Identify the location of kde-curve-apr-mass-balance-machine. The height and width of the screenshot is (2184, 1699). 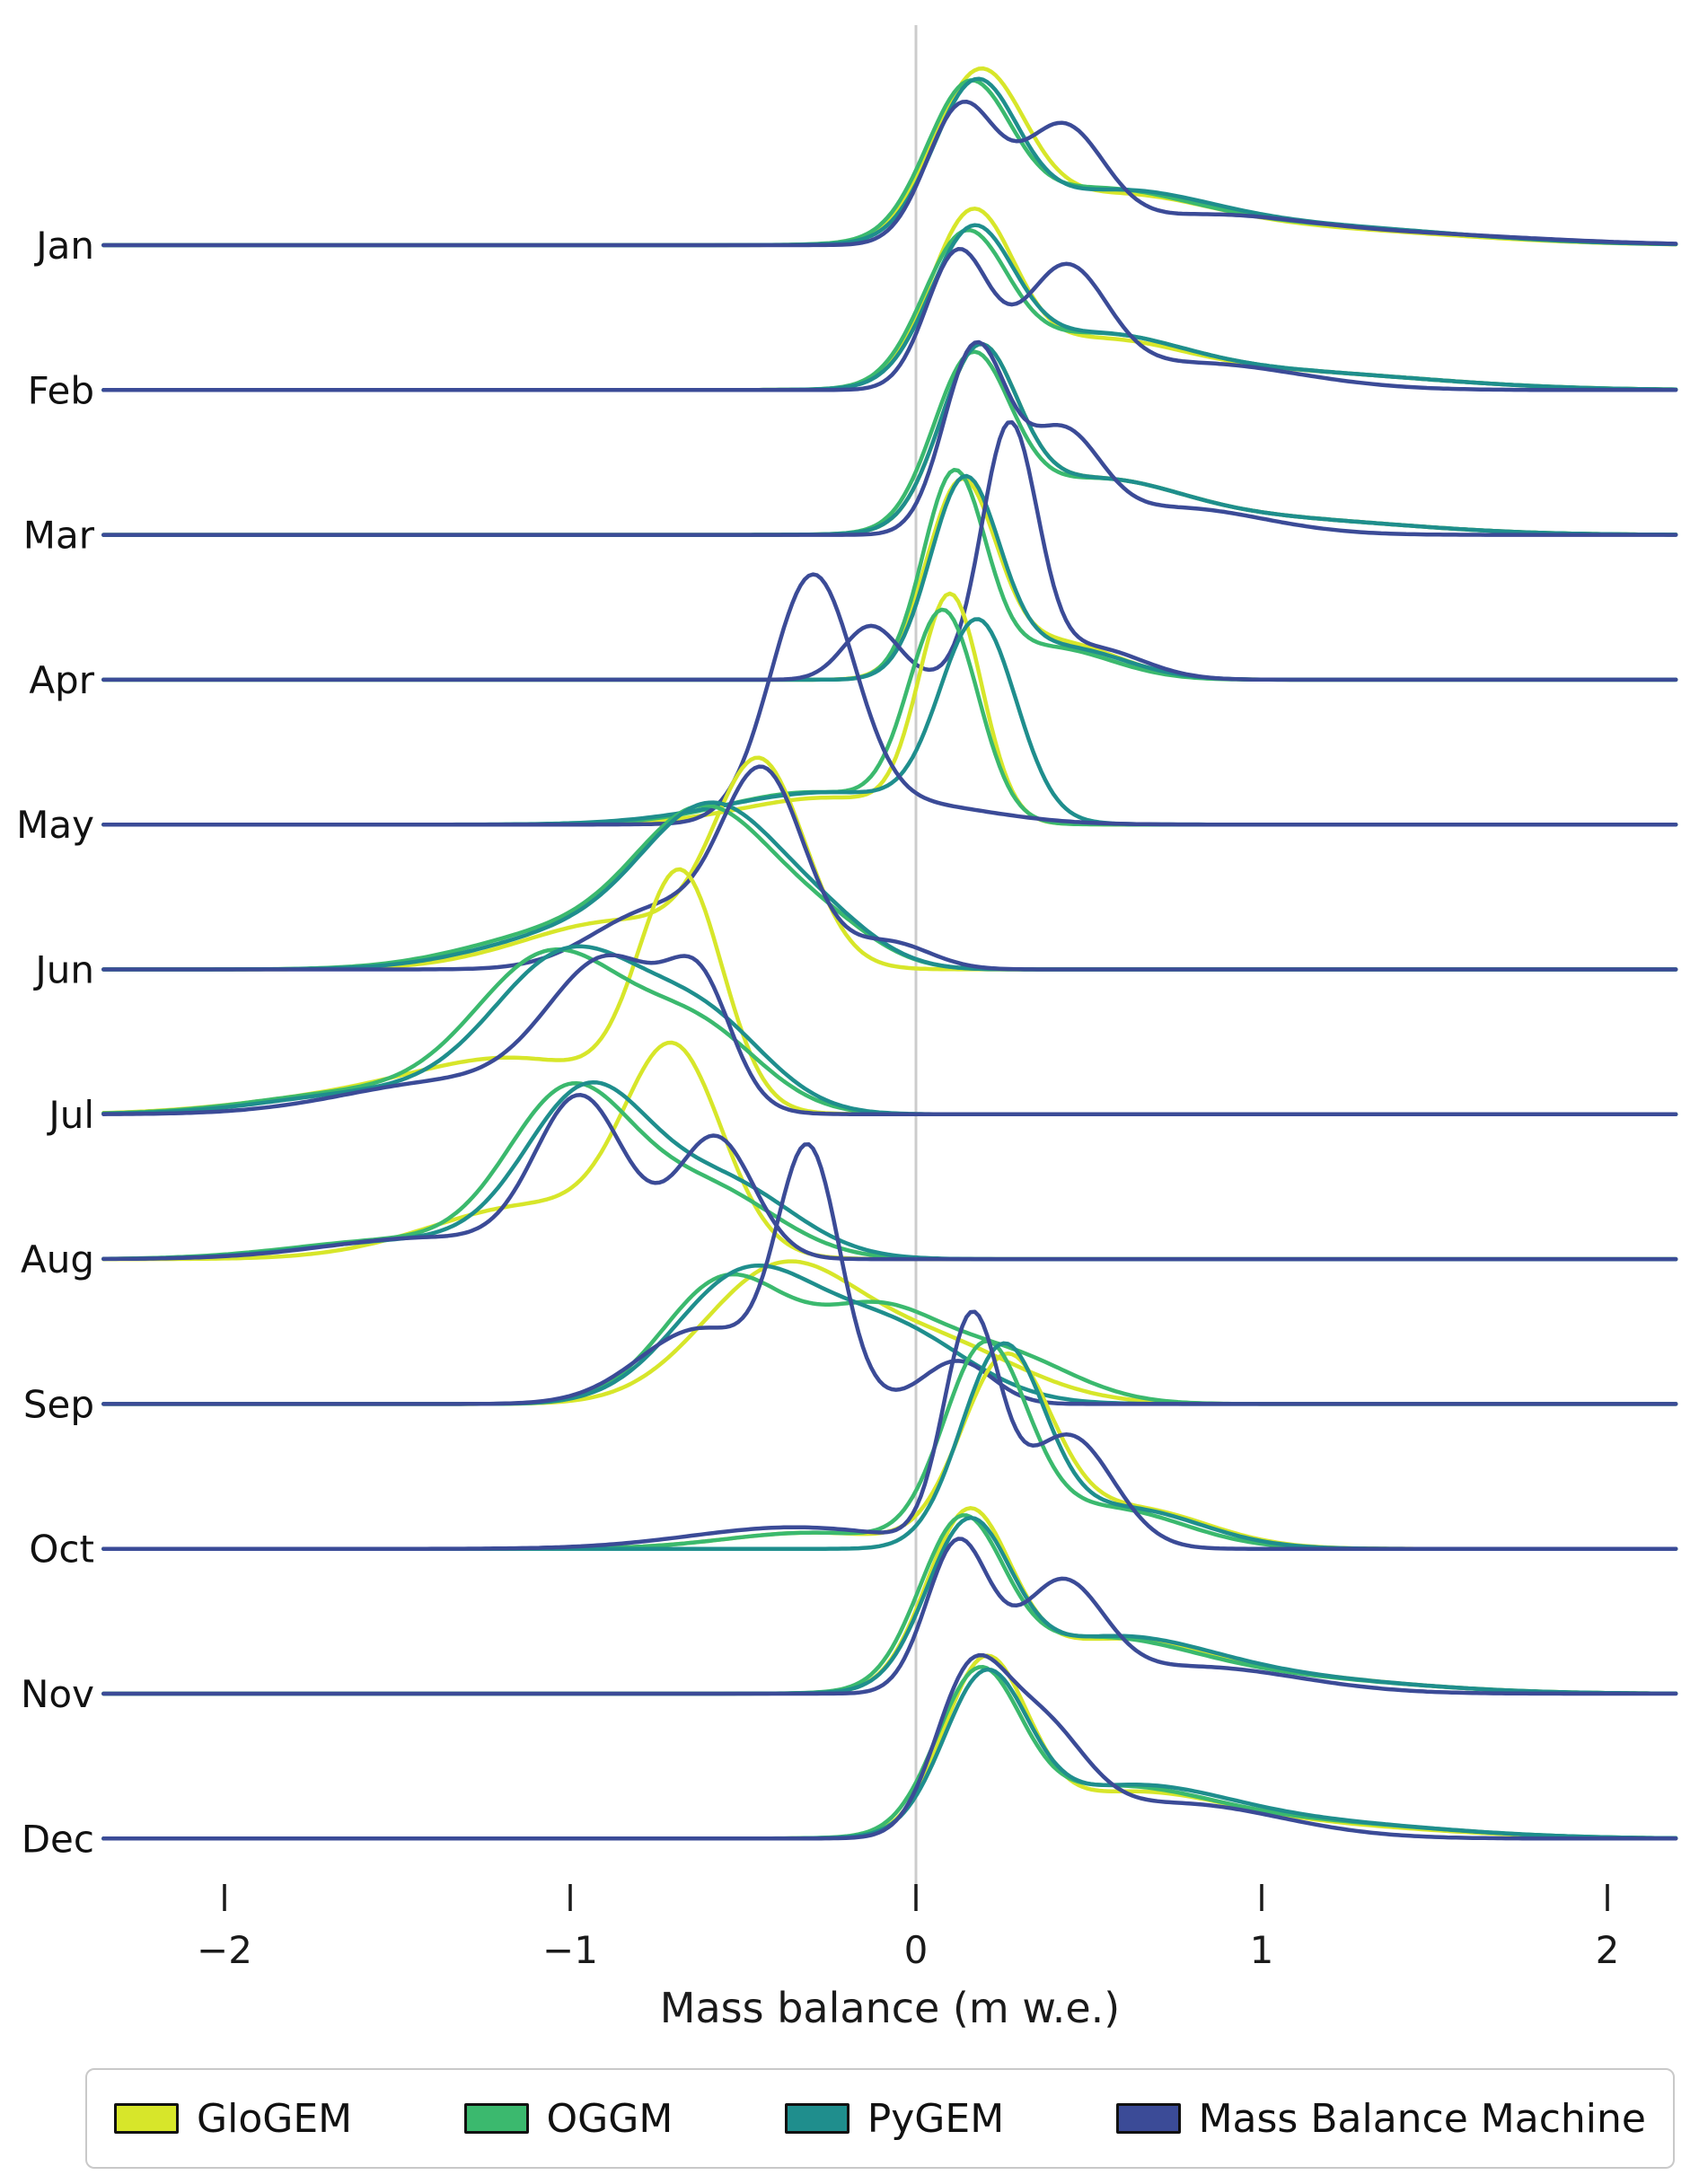
(890, 550).